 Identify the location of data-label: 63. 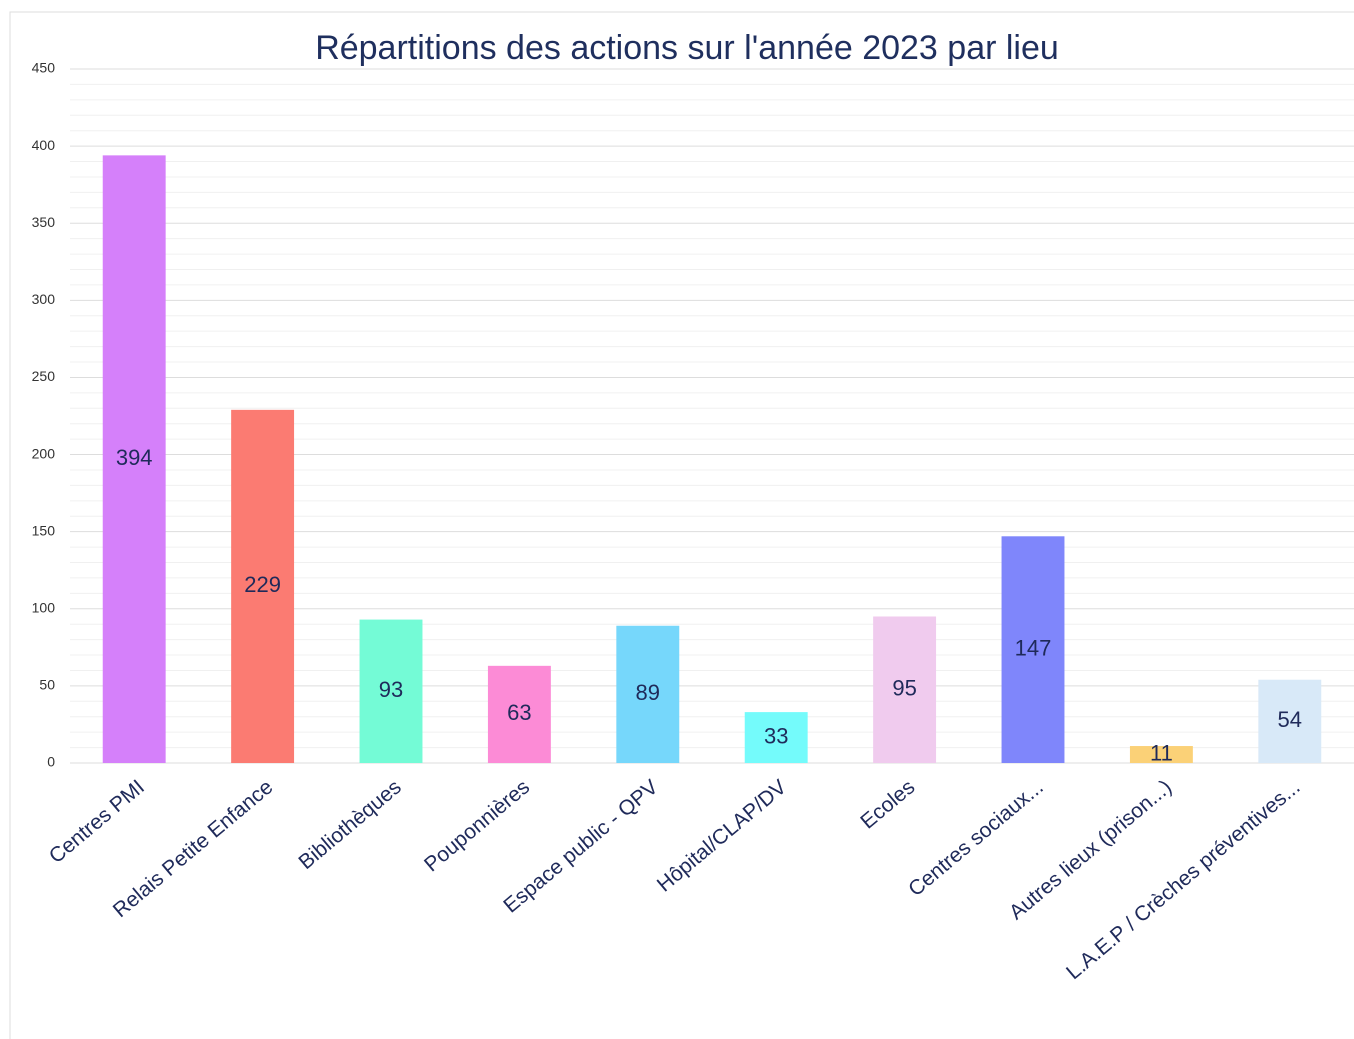
(519, 712).